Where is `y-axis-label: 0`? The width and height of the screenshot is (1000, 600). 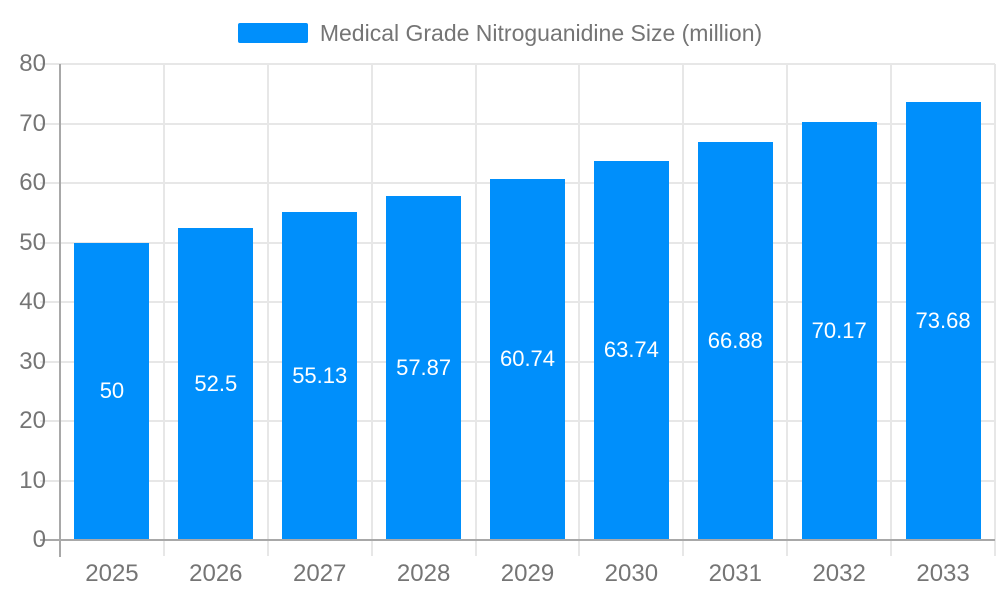 y-axis-label: 0 is located at coordinates (39, 539).